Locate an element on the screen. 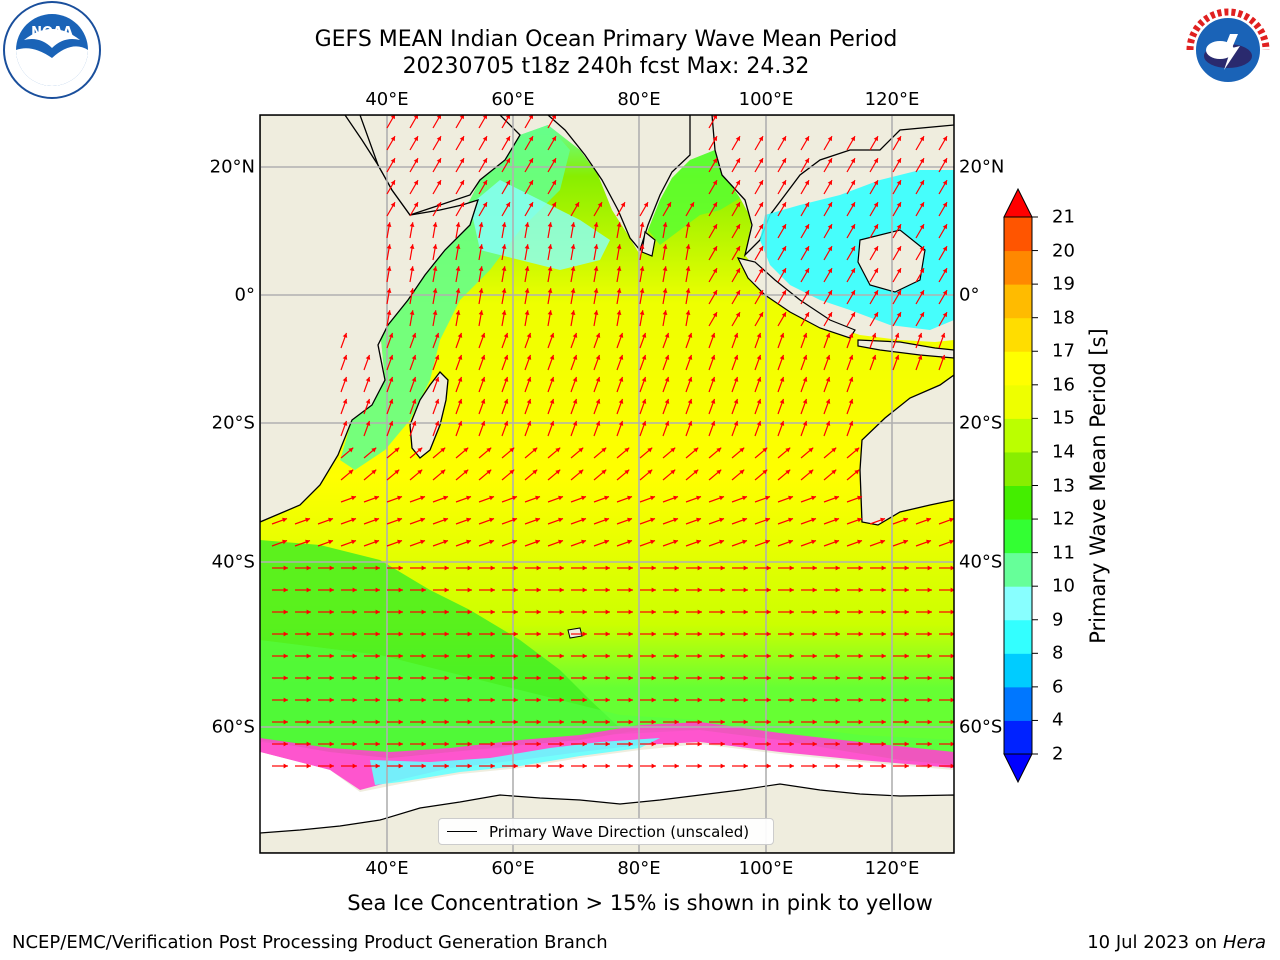 This screenshot has width=1280, height=960. lat-label-left: 20°S is located at coordinates (233, 423).